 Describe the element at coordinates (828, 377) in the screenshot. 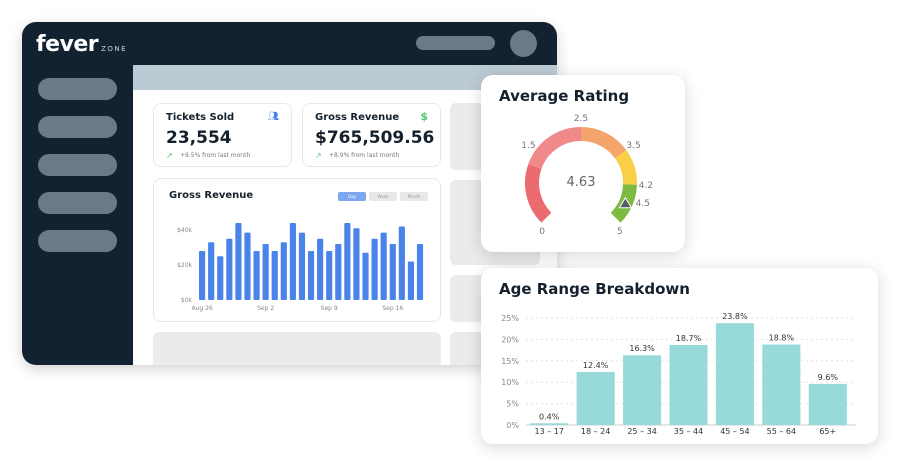

I see `bar-value-label: 9.6%` at that location.